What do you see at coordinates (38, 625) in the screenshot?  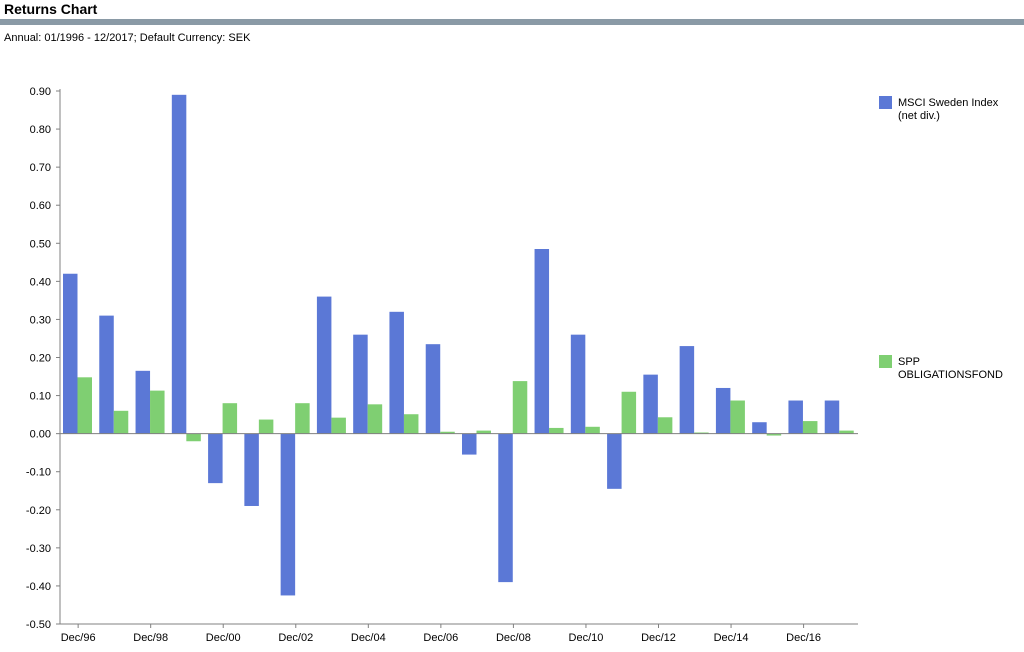 I see `y-tick-label: -0.50` at bounding box center [38, 625].